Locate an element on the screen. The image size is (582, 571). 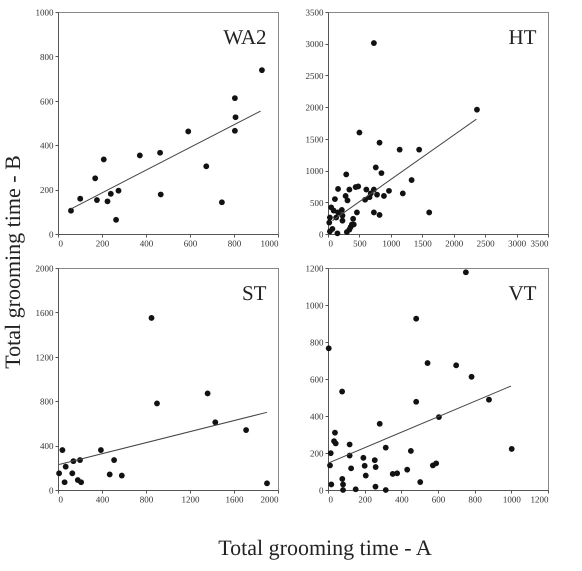
y-tick-label: 500 is located at coordinates (317, 203).